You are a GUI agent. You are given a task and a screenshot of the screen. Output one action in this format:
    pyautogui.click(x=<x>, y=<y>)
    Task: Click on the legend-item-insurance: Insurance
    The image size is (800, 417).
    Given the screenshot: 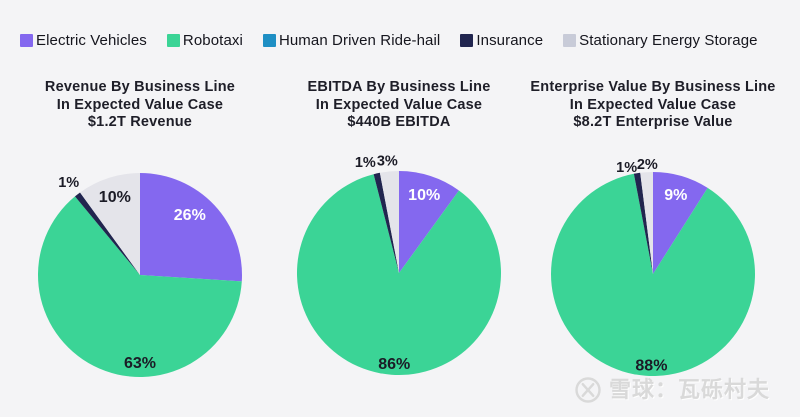 What is the action you would take?
    pyautogui.click(x=501, y=40)
    